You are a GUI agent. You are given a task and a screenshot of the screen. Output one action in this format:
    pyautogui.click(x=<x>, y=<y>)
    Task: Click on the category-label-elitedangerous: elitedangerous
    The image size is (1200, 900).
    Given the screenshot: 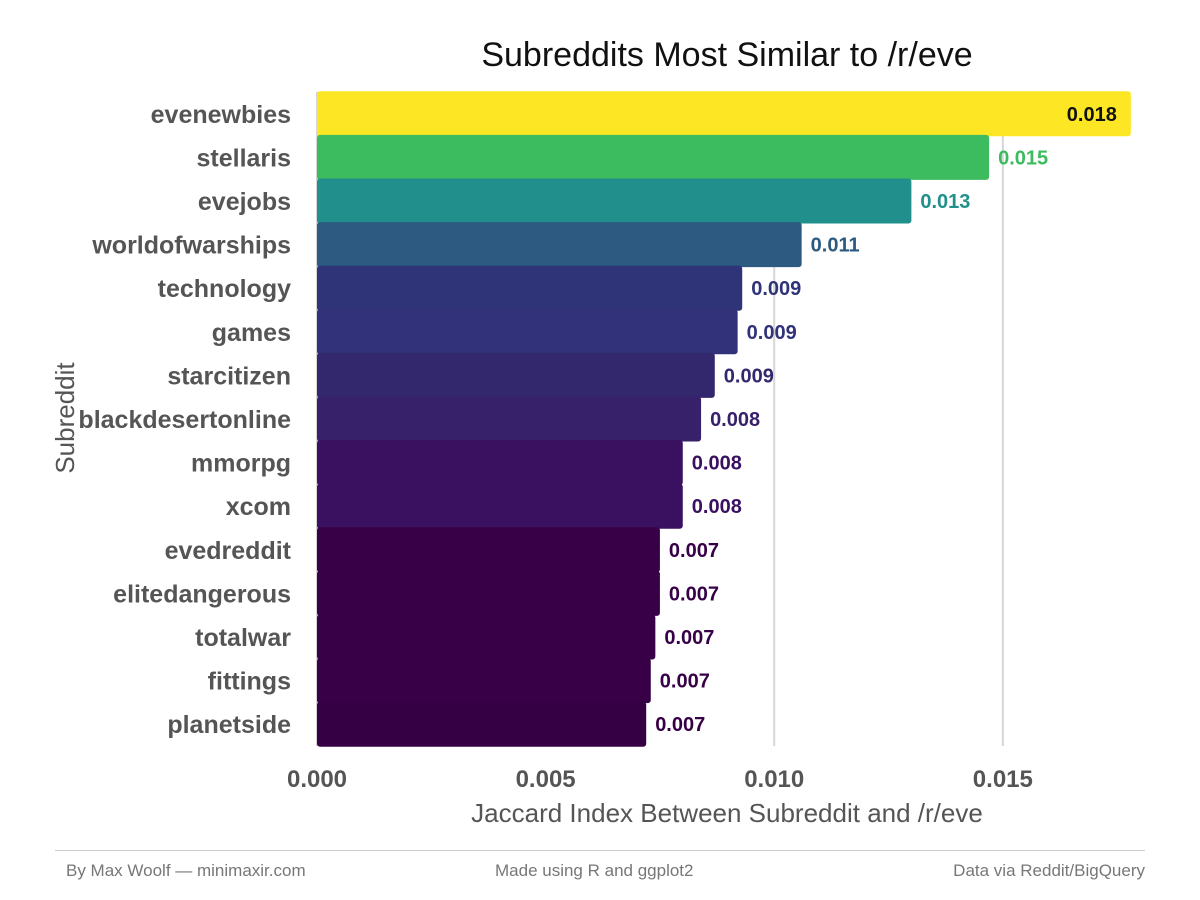 What is the action you would take?
    pyautogui.click(x=202, y=594)
    